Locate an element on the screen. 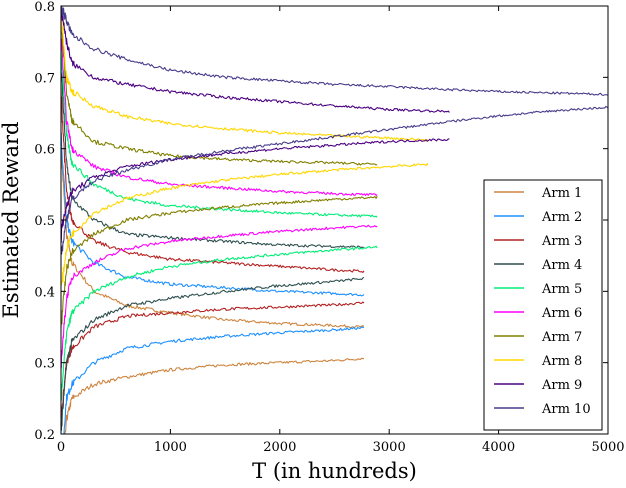  x-tick-label: 5000 is located at coordinates (607, 447).